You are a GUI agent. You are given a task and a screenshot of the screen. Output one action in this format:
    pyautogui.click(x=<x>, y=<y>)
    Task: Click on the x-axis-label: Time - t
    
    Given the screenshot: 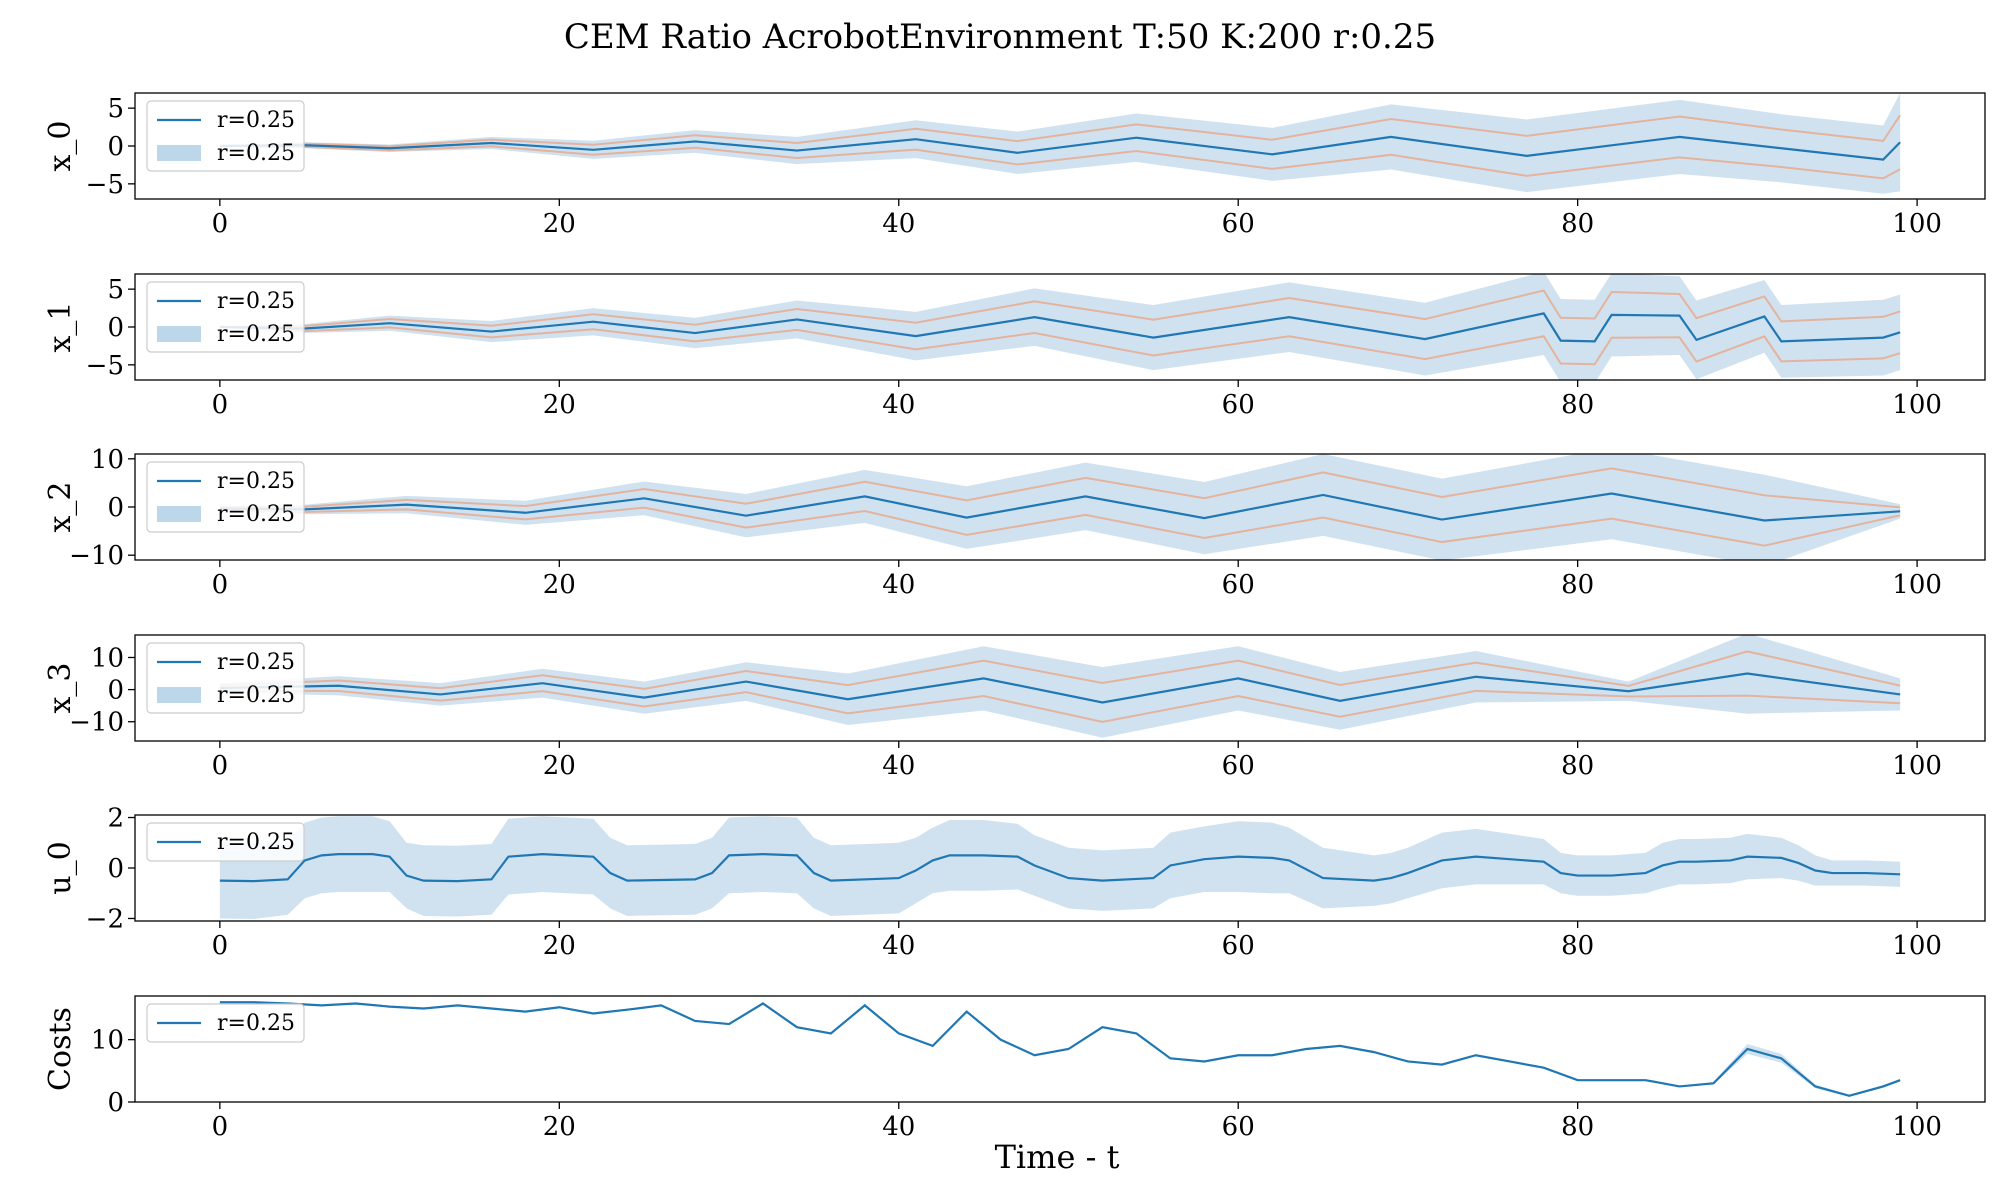 What is the action you would take?
    pyautogui.click(x=1057, y=1157)
    